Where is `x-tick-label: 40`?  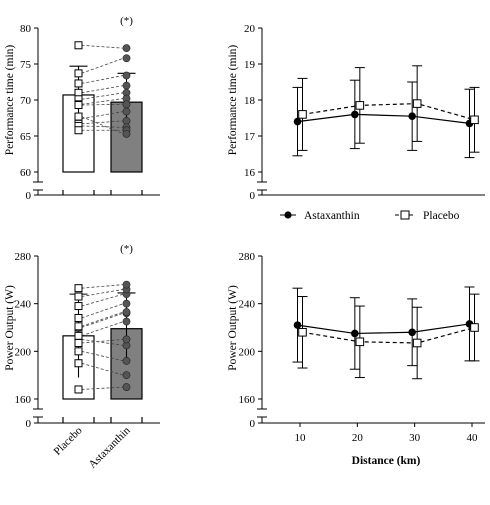
x-tick-label: 40 is located at coordinates (473, 438).